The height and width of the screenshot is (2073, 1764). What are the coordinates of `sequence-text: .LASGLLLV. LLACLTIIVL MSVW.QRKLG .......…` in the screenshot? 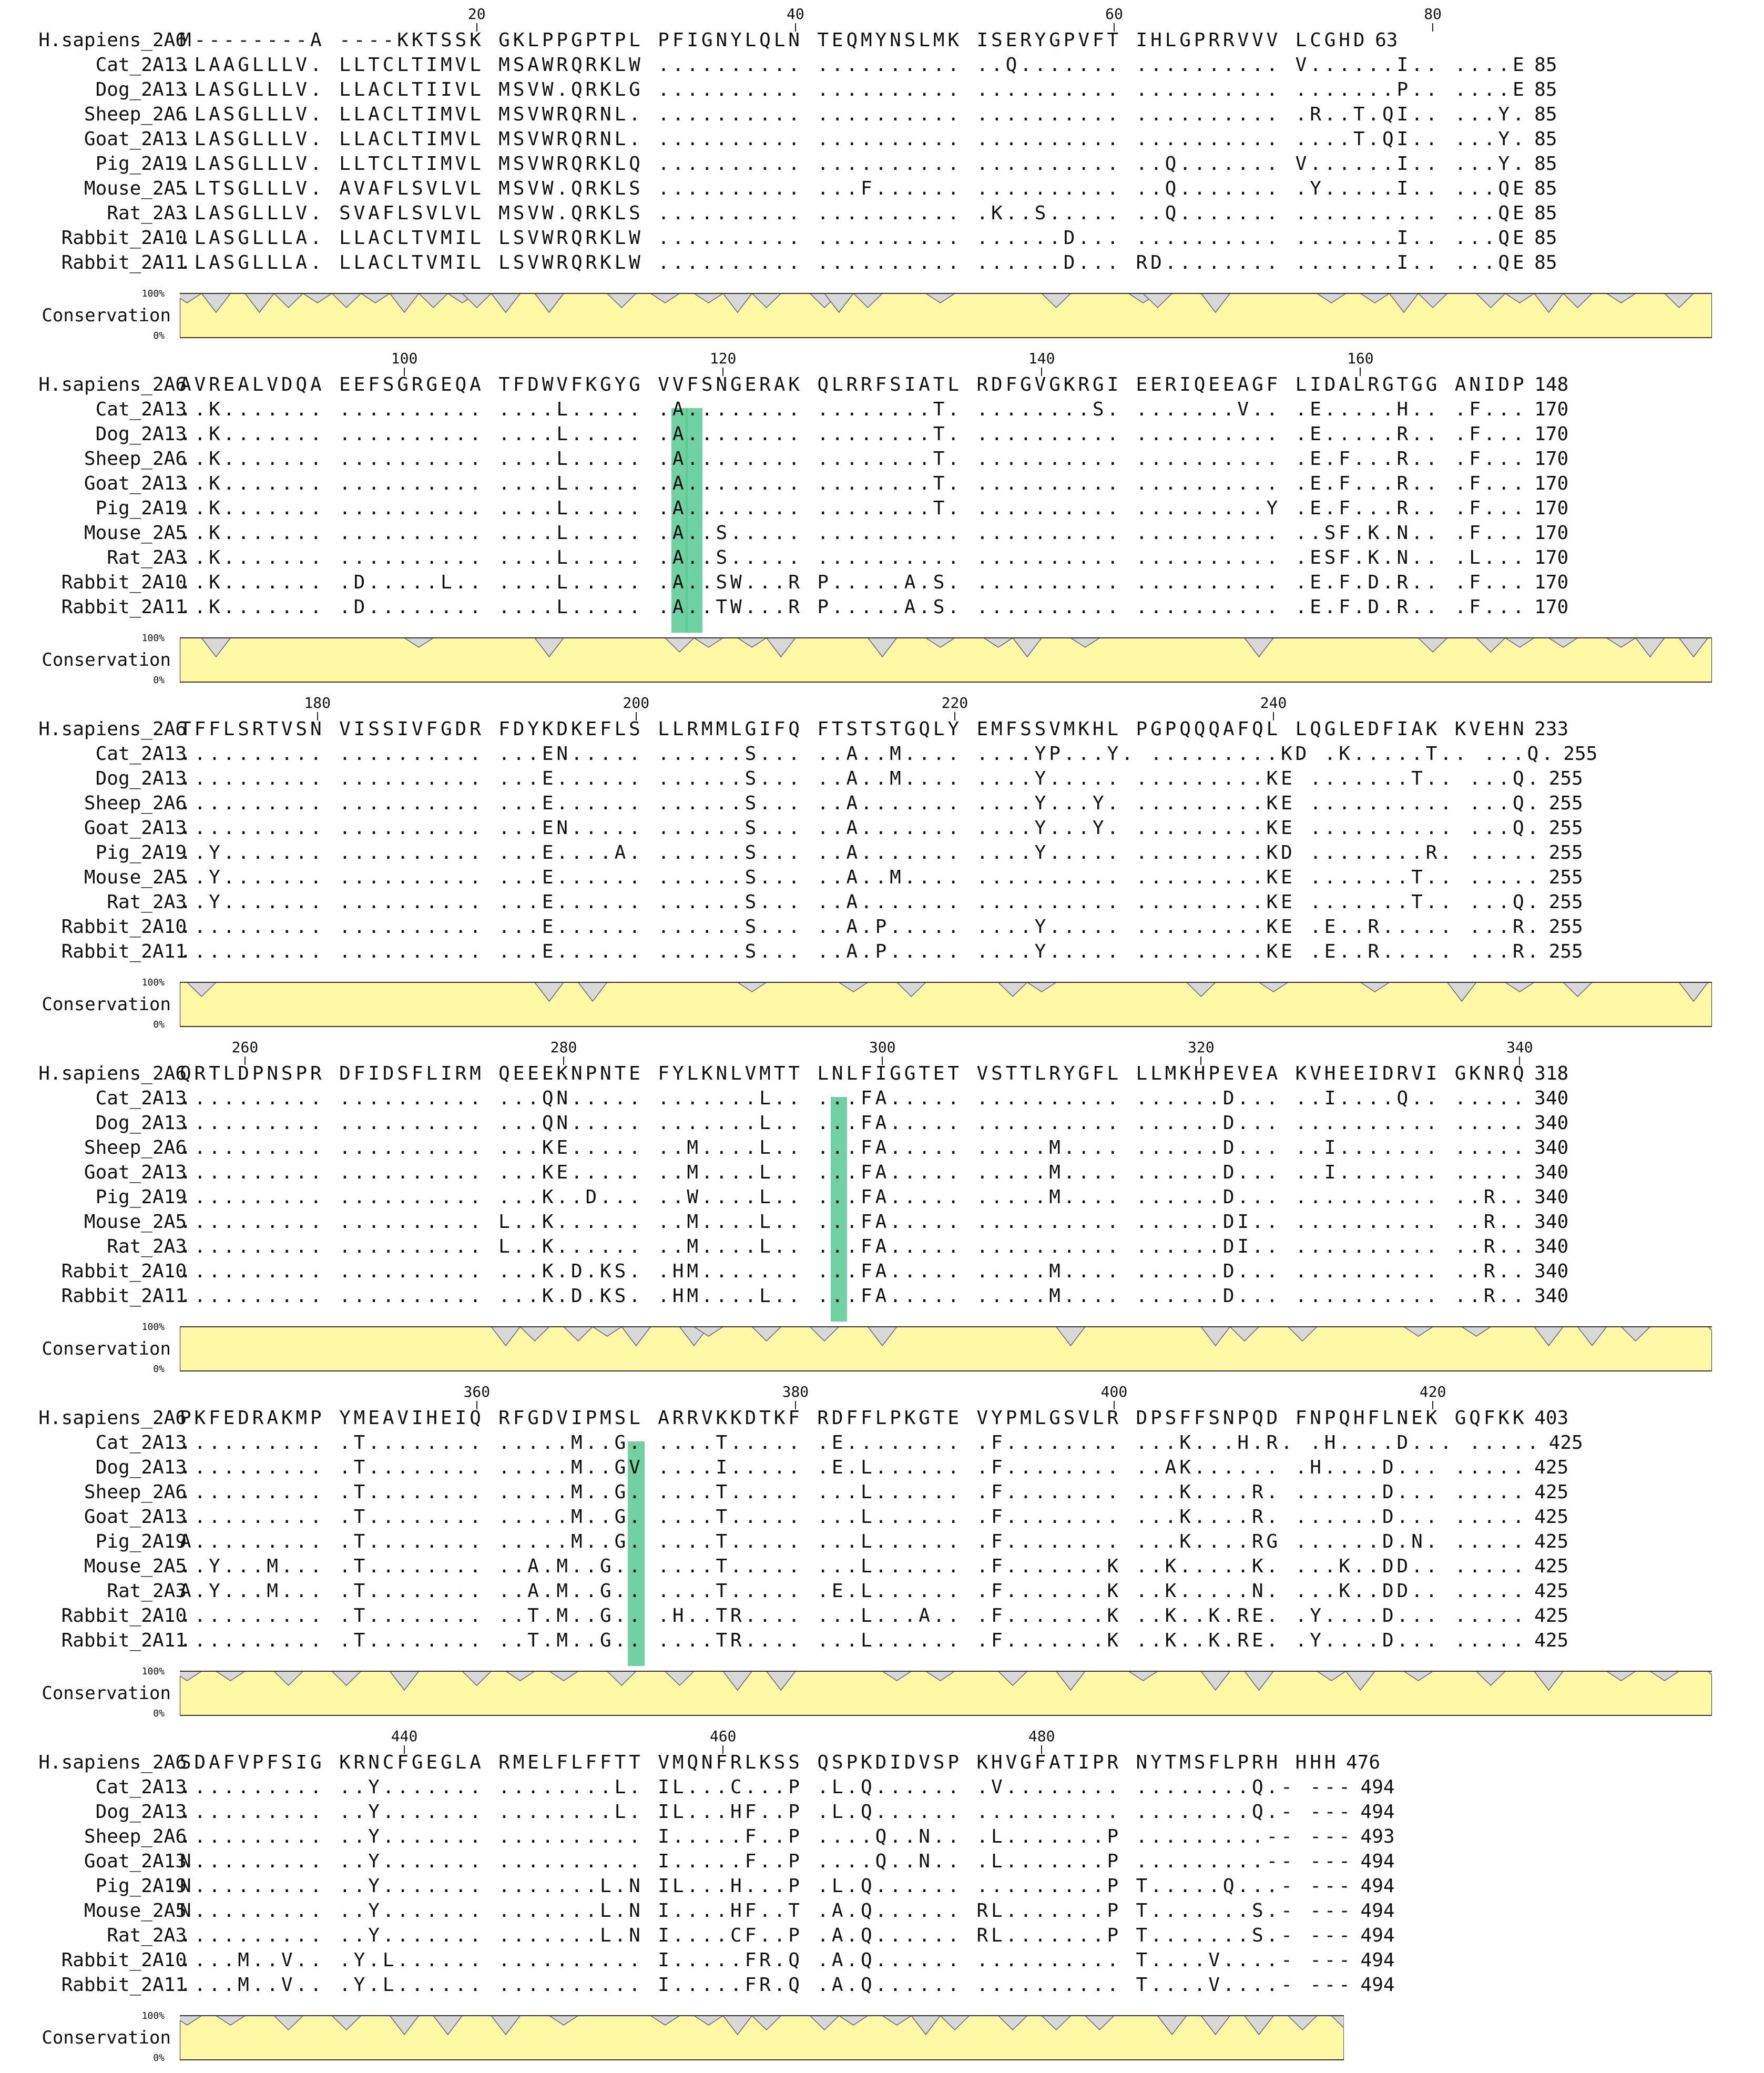 It's located at (854, 90).